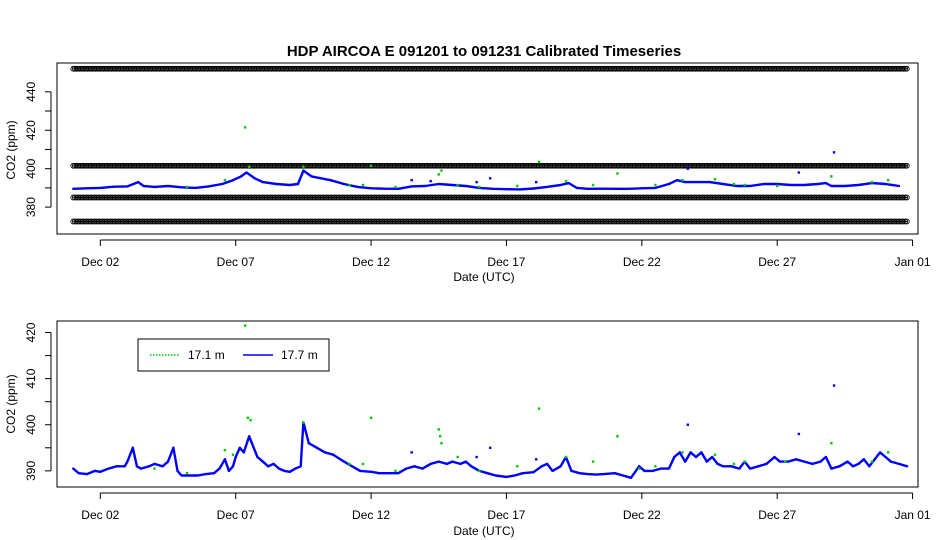 This screenshot has height=540, width=936. What do you see at coordinates (38, 401) in the screenshot?
I see `bottom-y-axis: 390 400 410 420` at bounding box center [38, 401].